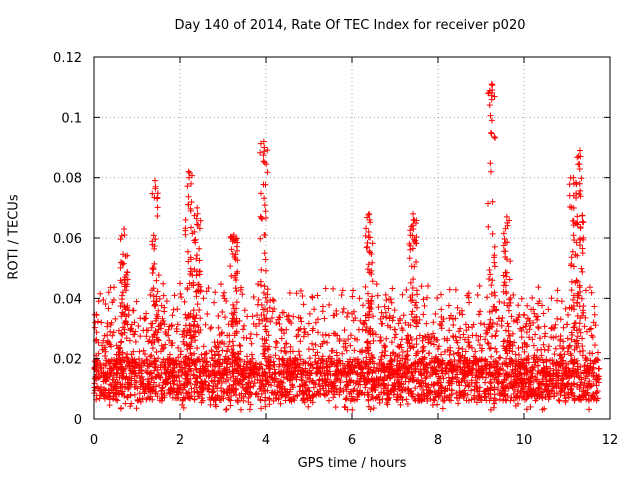 The width and height of the screenshot is (640, 480). Describe the element at coordinates (67, 58) in the screenshot. I see `y-tick-label: 0.12` at that location.